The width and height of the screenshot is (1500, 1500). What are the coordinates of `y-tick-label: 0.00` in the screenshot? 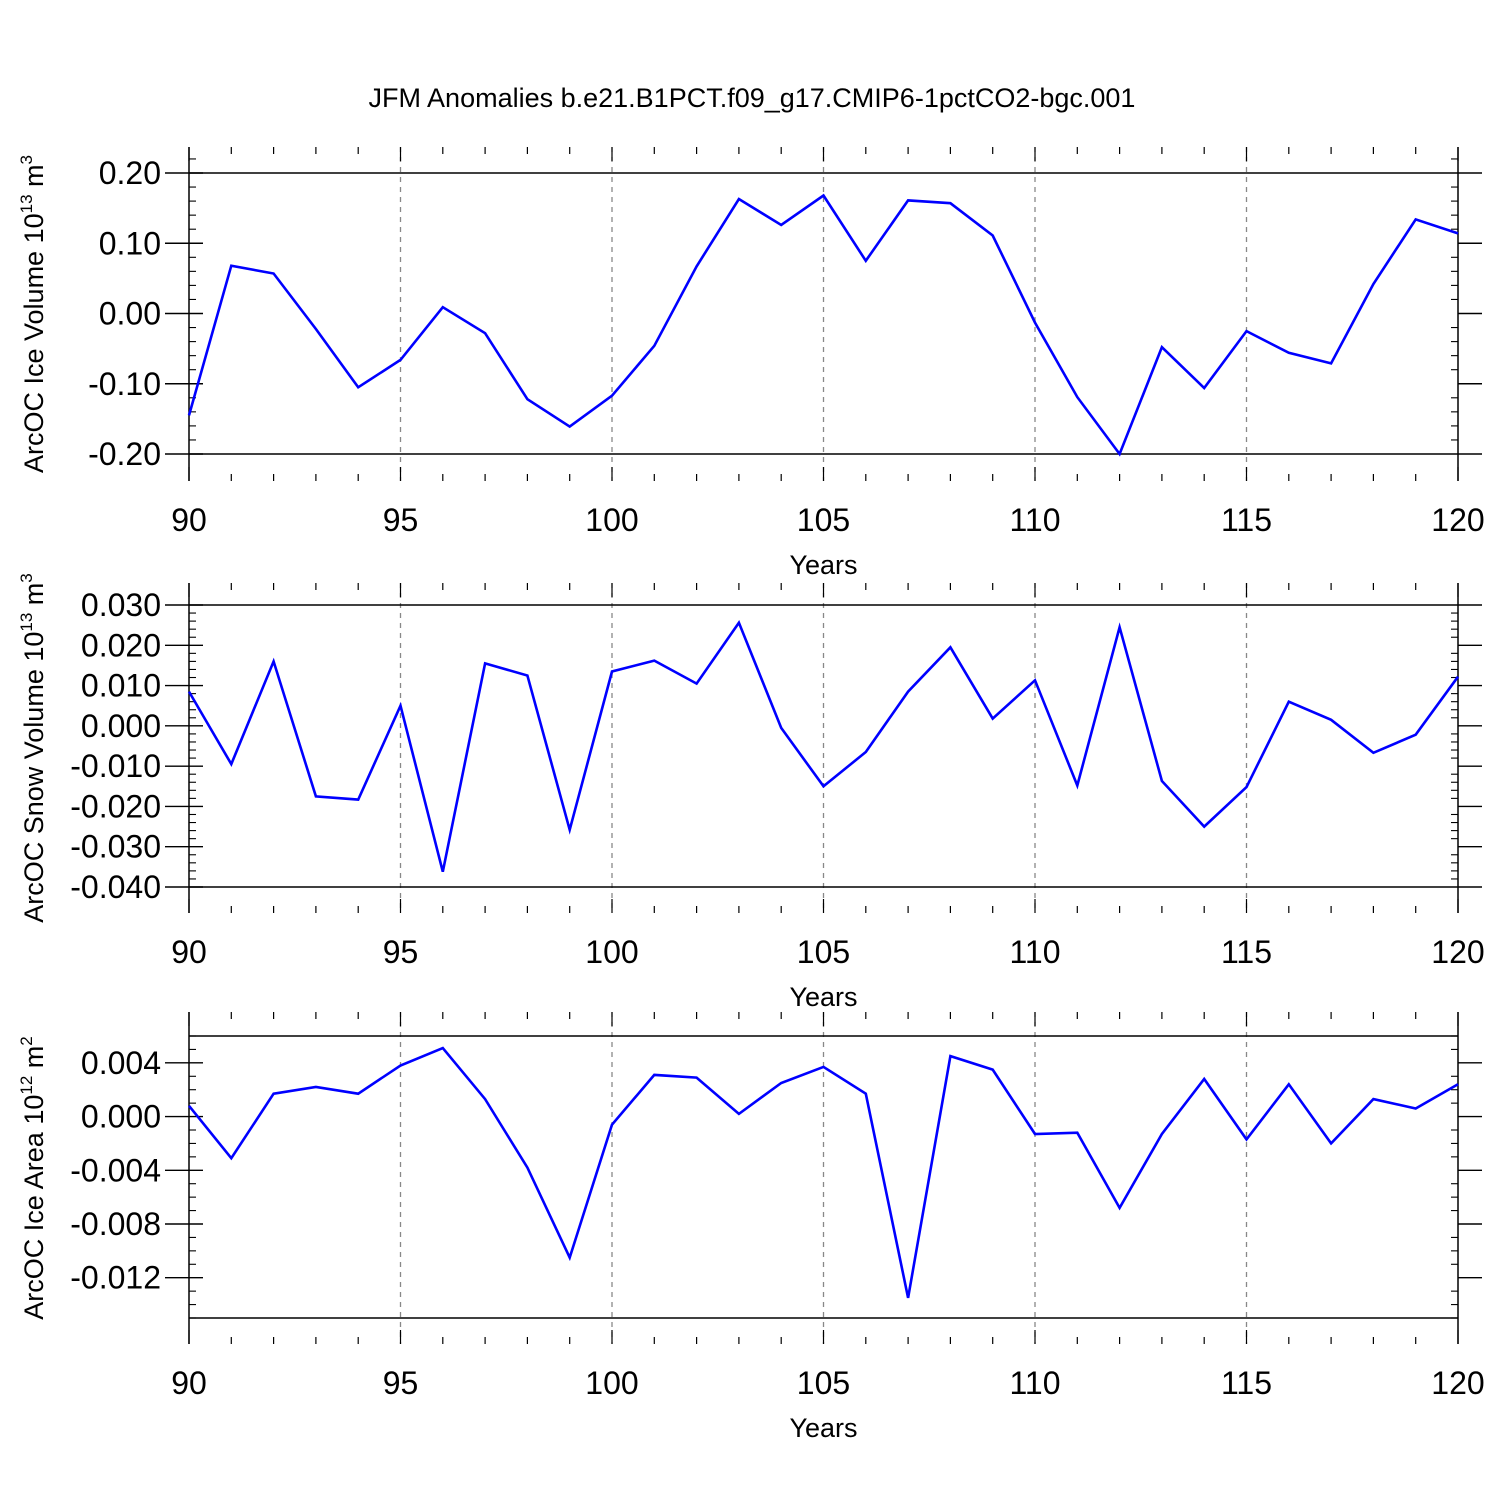 It's located at (130, 314).